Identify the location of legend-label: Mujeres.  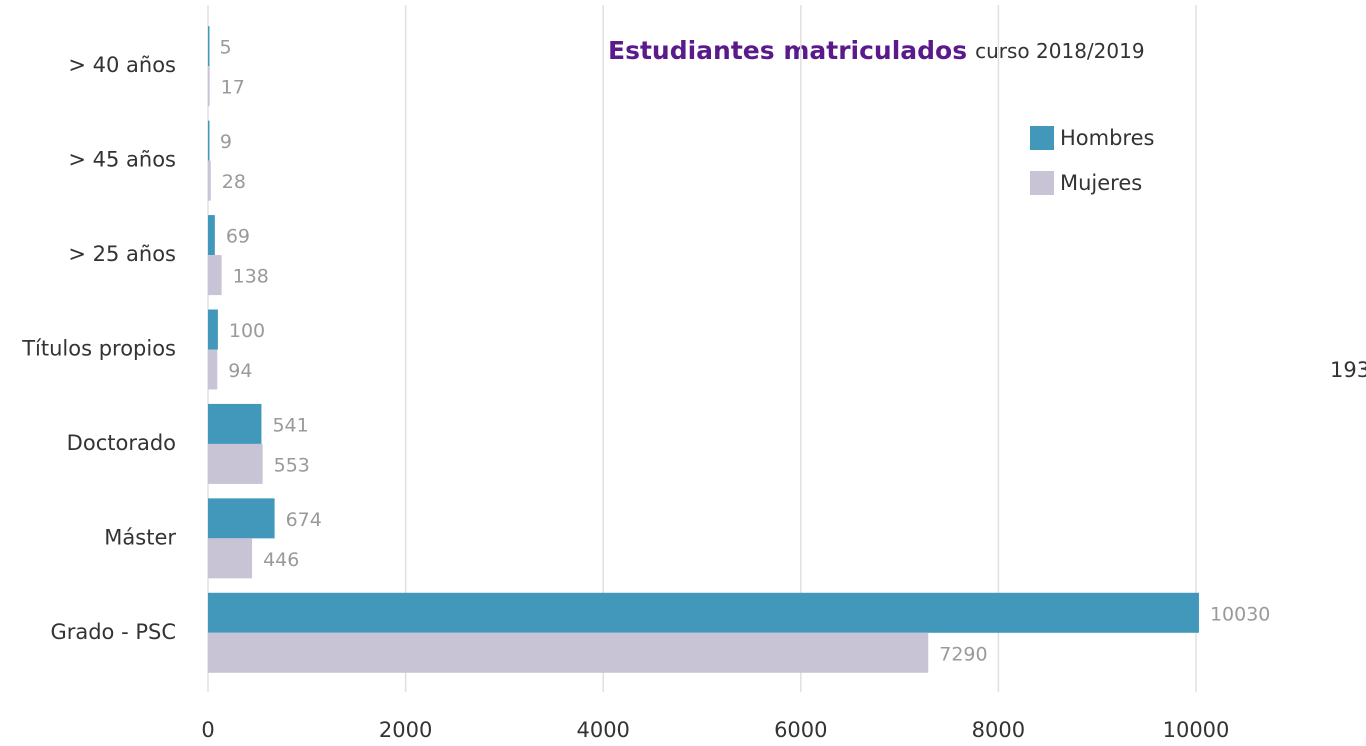
(1101, 183).